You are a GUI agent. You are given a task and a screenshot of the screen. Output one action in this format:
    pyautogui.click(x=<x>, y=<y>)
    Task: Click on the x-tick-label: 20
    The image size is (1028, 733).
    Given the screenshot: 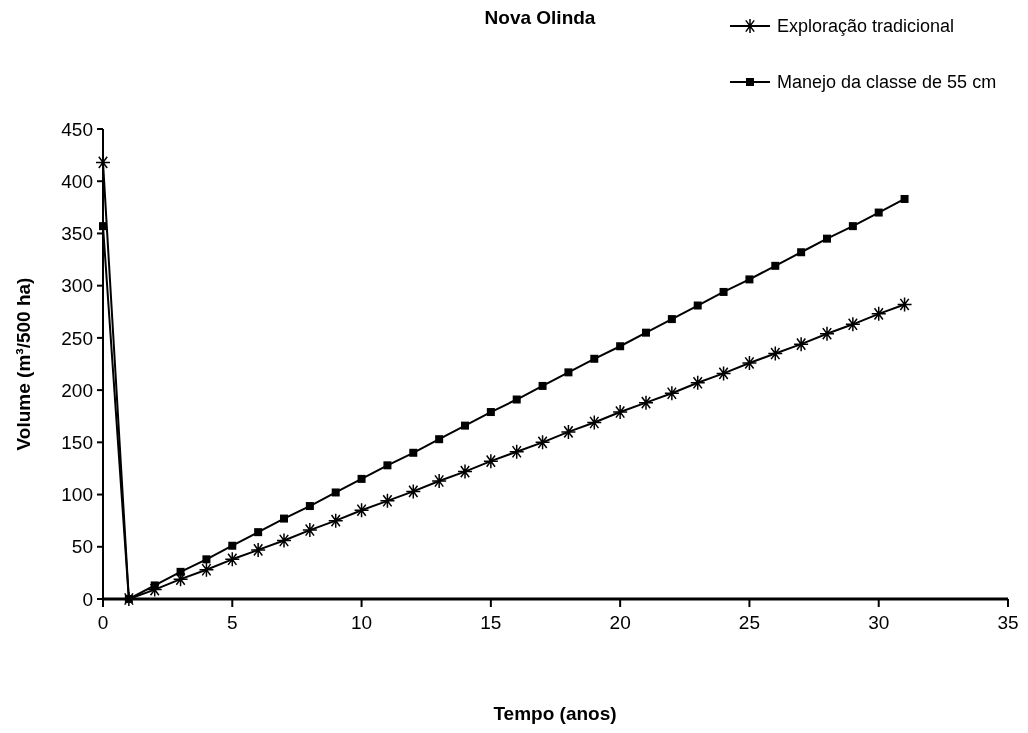 What is the action you would take?
    pyautogui.click(x=620, y=622)
    